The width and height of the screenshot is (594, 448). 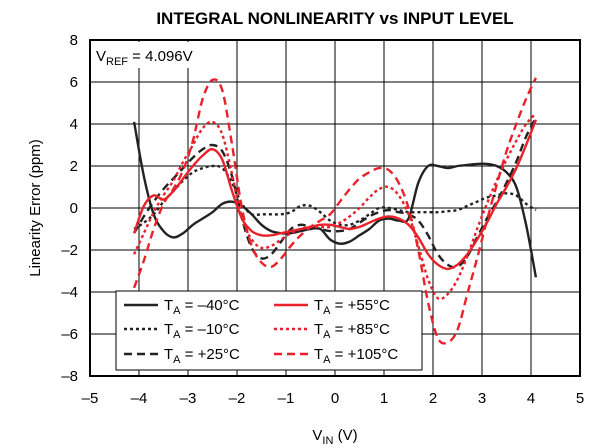 I want to click on x-tick-label: –1, so click(x=286, y=398).